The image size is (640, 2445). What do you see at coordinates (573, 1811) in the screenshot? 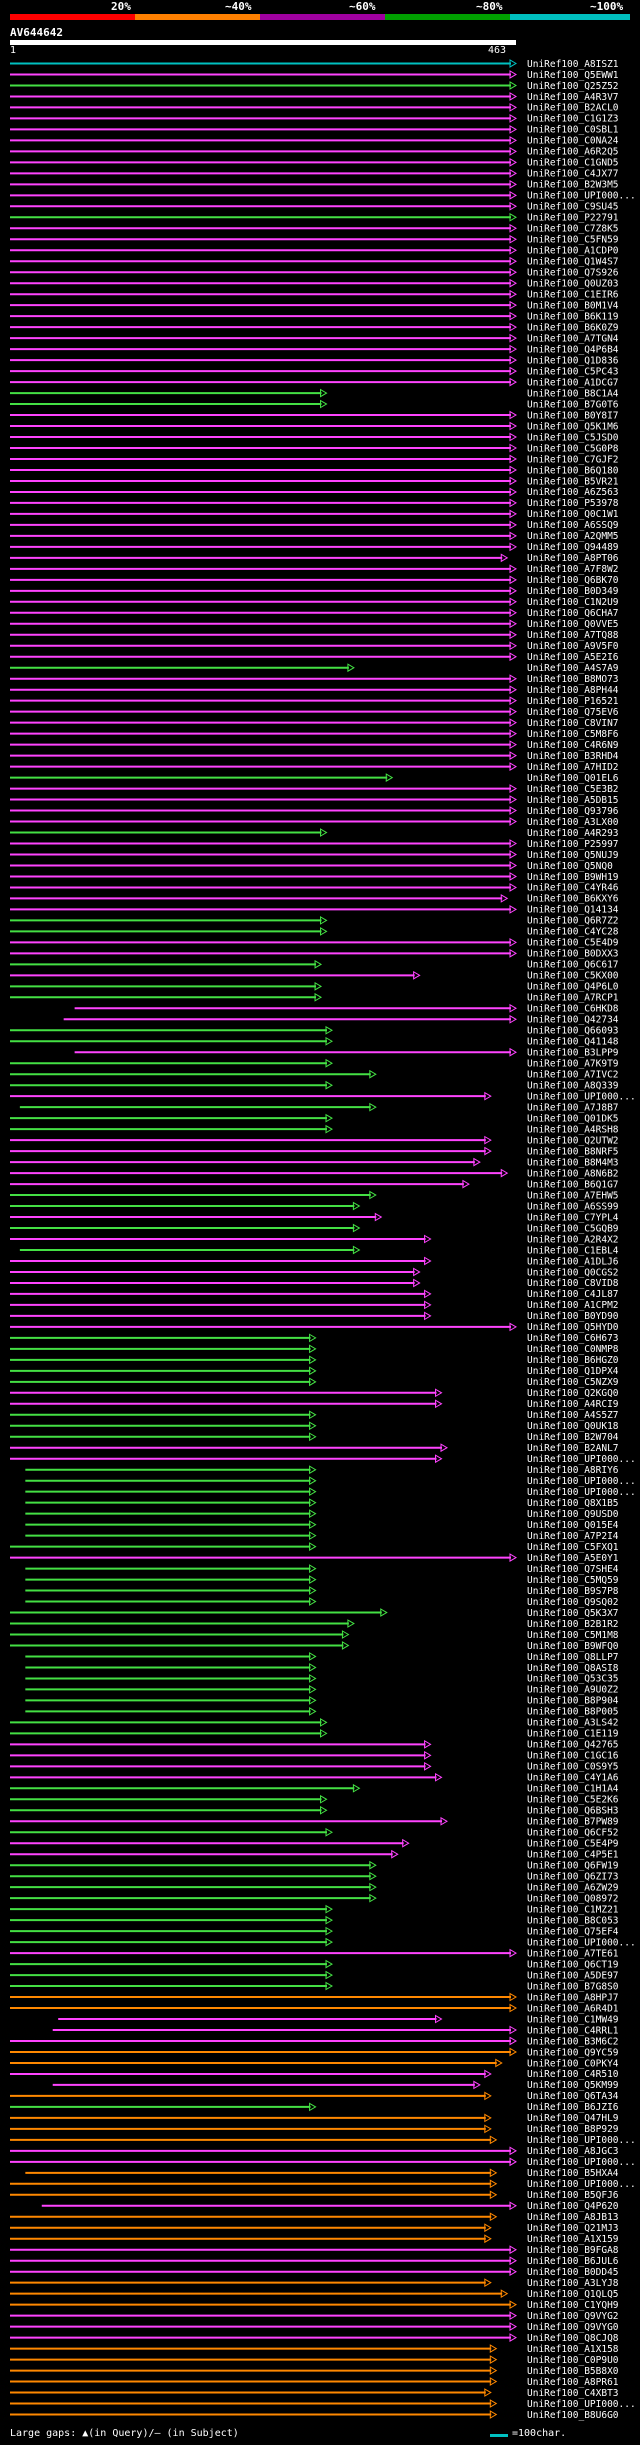
I see `hit-label: UniRef100_Q6BSH3` at bounding box center [573, 1811].